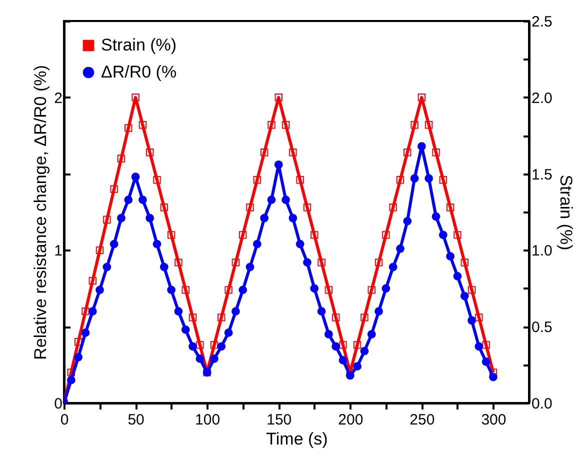 This screenshot has height=458, width=588. Describe the element at coordinates (279, 420) in the screenshot. I see `x-tick-label: 150` at that location.